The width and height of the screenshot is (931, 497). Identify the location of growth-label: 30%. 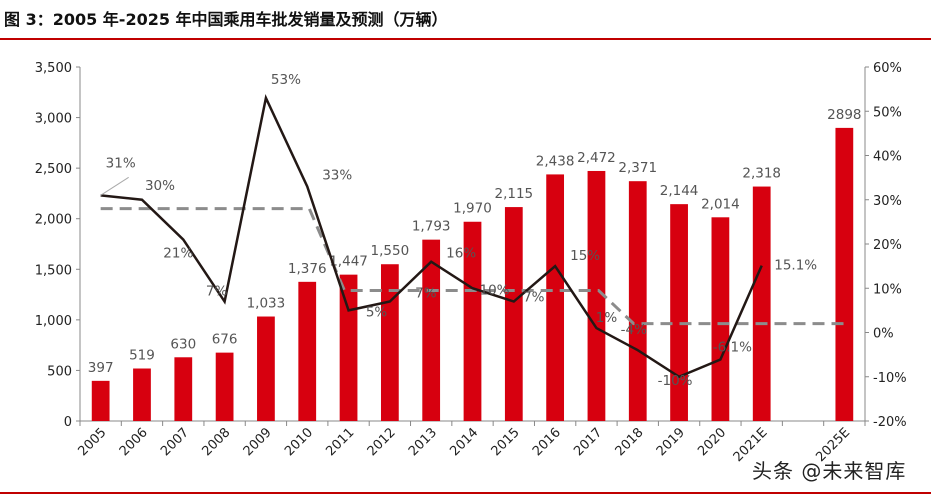
(160, 186).